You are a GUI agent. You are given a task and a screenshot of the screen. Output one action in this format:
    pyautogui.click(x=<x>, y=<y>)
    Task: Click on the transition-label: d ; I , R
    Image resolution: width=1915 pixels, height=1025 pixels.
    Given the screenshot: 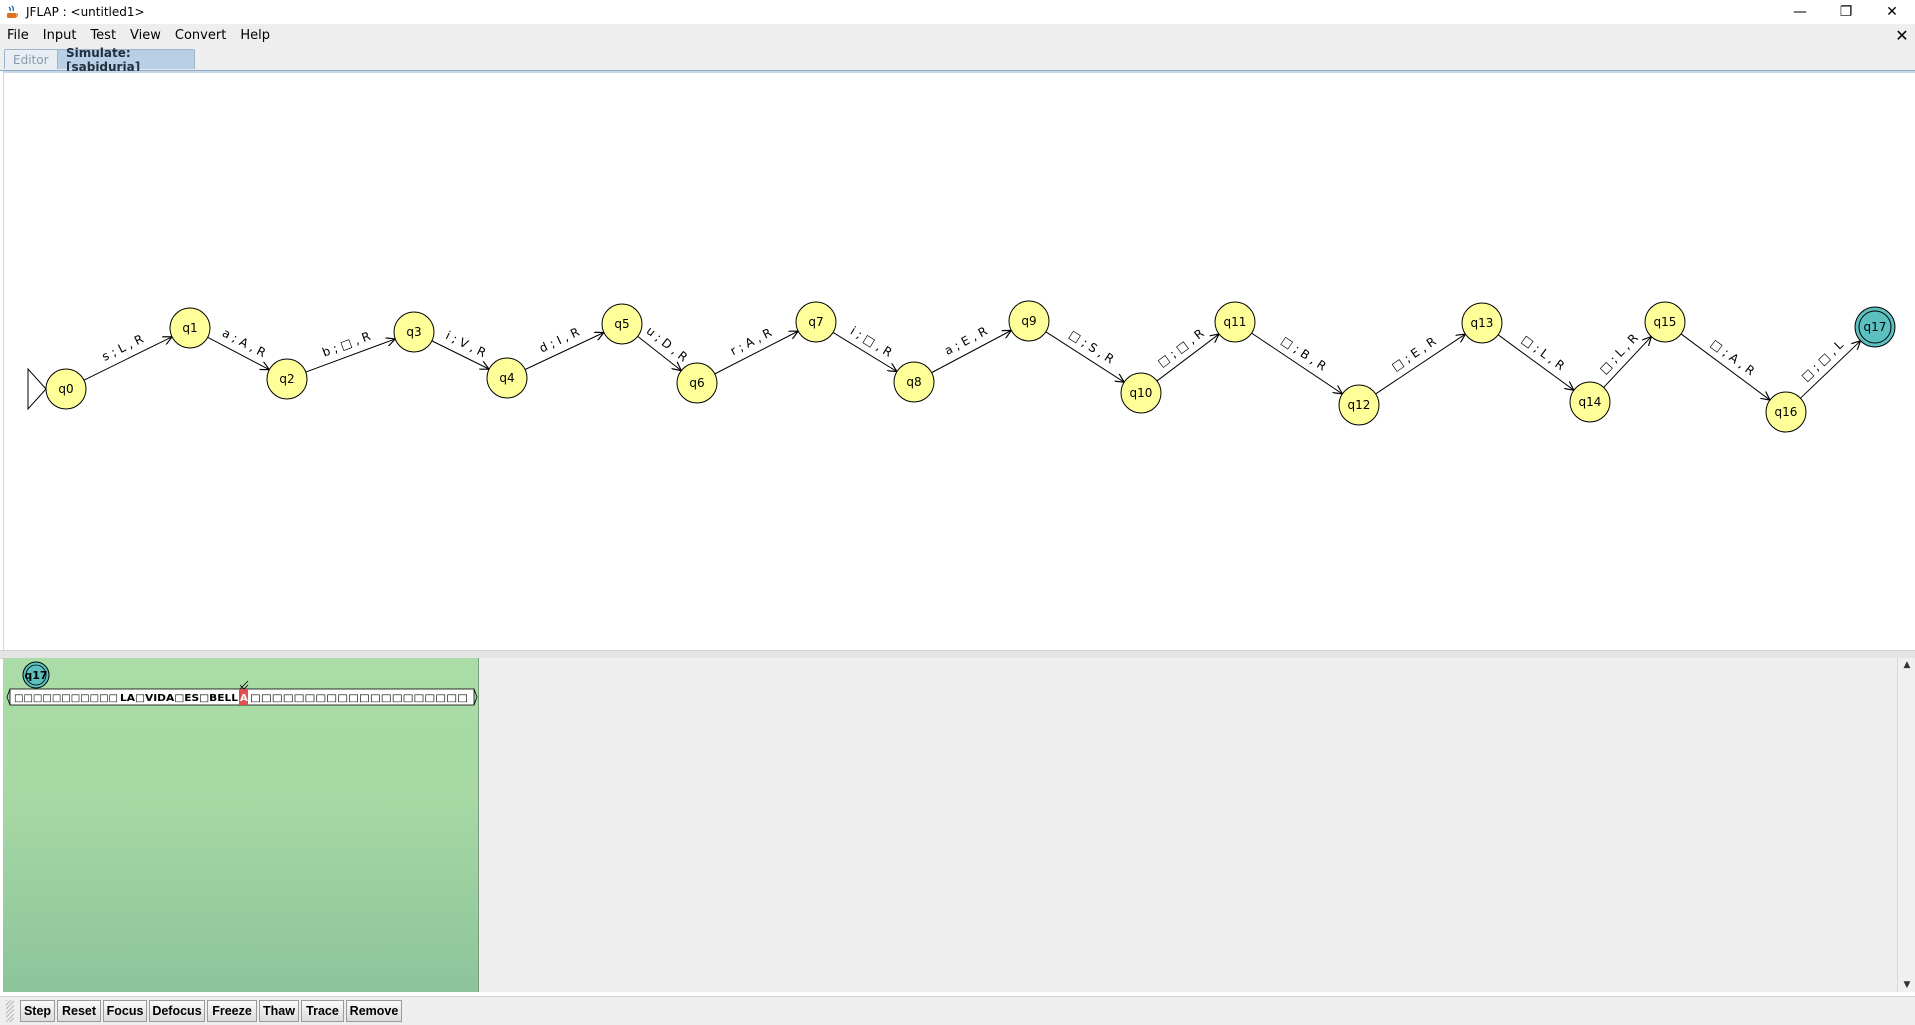 What is the action you would take?
    pyautogui.click(x=559, y=340)
    